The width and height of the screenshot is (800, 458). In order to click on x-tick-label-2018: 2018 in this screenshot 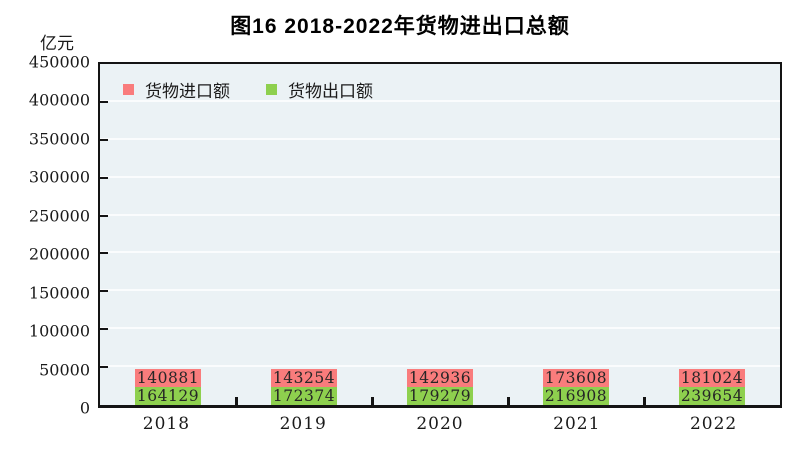, I will do `click(166, 424)`.